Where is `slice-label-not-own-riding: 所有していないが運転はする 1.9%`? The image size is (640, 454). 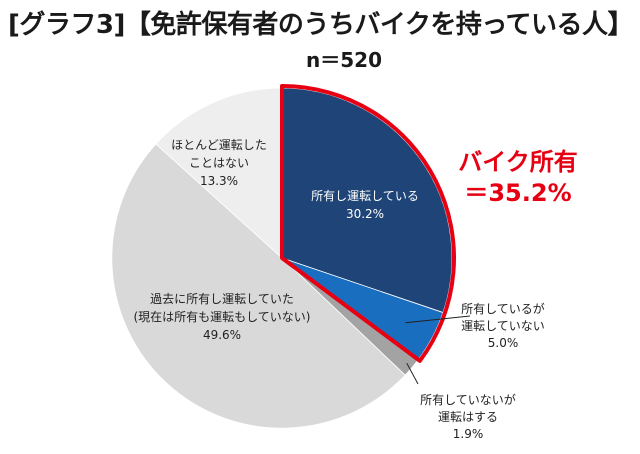 slice-label-not-own-riding: 所有していないが運転はする 1.9% is located at coordinates (468, 416).